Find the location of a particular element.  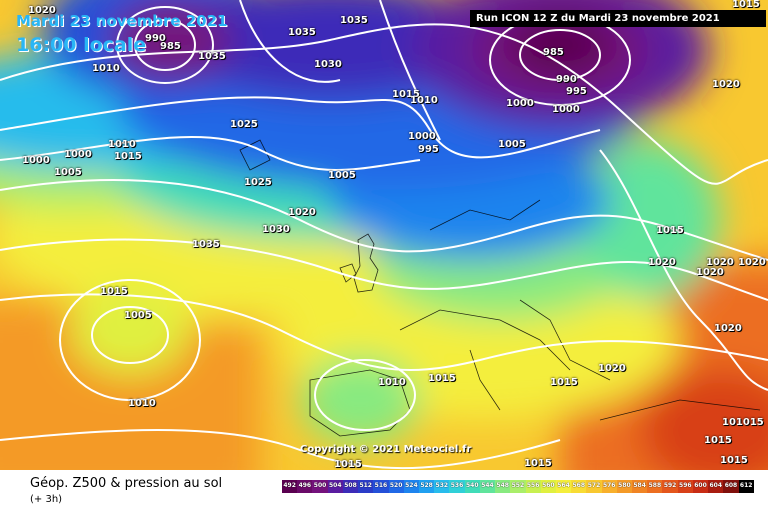

color-scale-value: 536 is located at coordinates (457, 485).